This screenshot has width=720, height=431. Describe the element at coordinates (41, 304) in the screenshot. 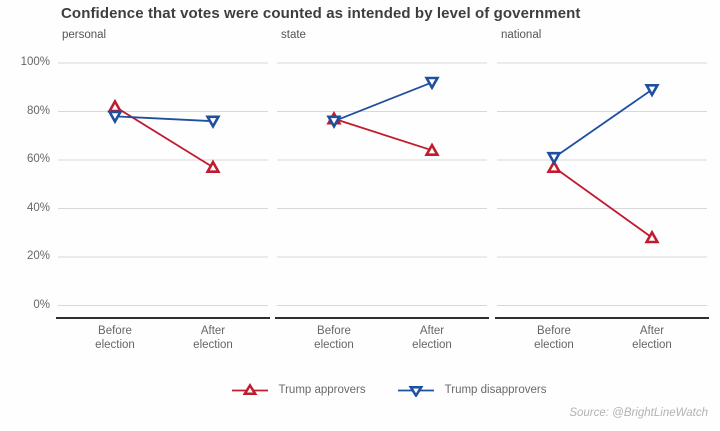

I see `y-axis-tick-label: 0%` at that location.